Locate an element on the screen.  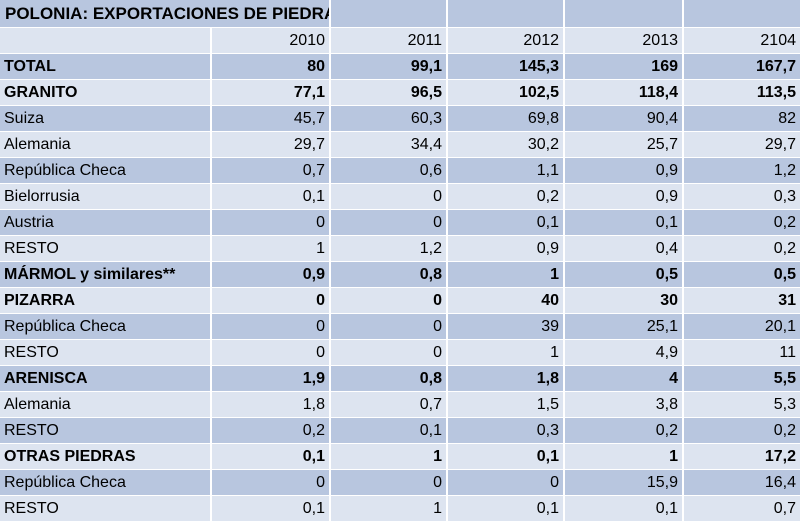
value-cell: 0,4 is located at coordinates (624, 248).